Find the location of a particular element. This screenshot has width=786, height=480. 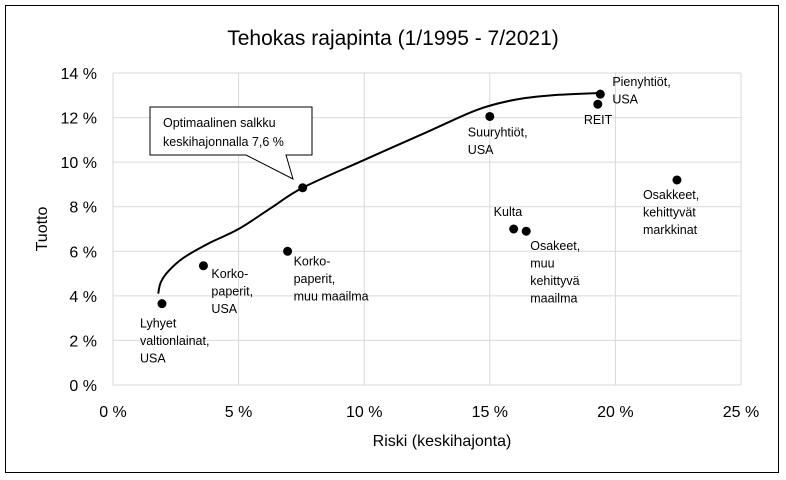

x-tick-label: 20 % is located at coordinates (615, 412).